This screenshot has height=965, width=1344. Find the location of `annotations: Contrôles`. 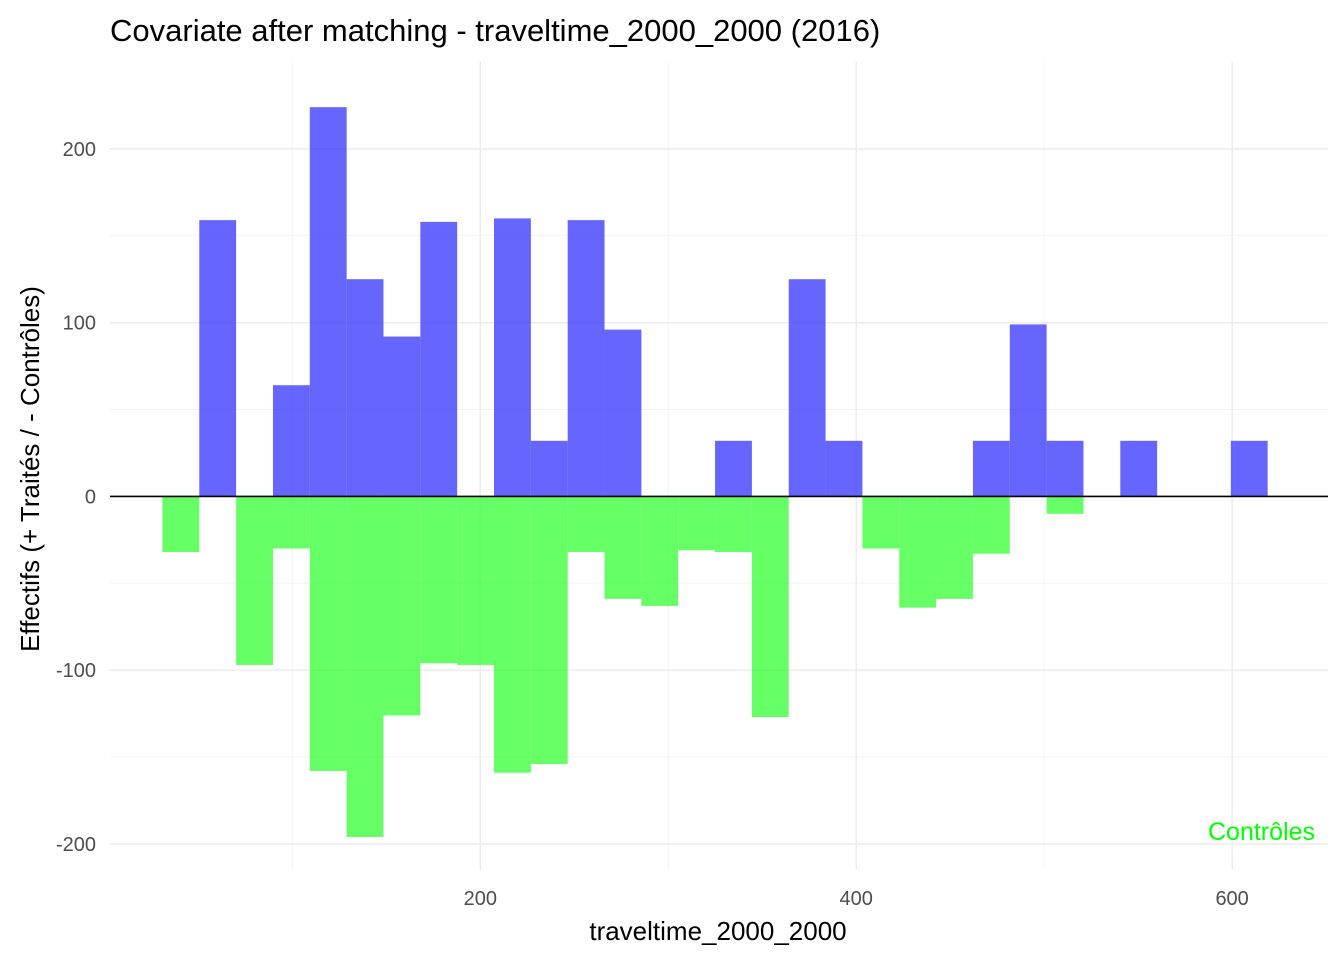

annotations: Contrôles is located at coordinates (1261, 832).